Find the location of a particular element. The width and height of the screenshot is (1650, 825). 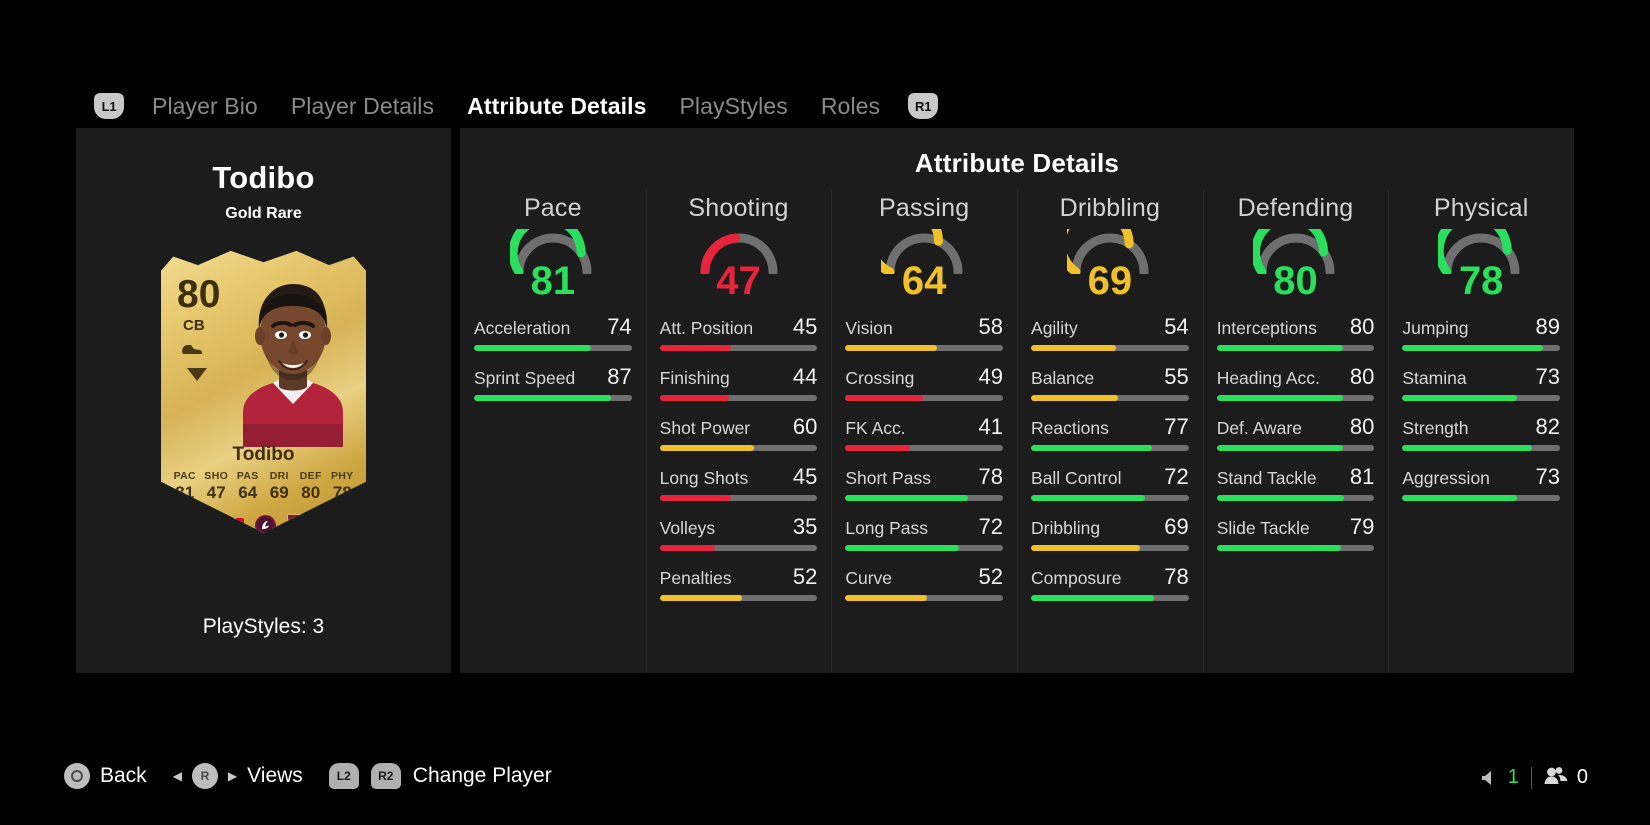

overall-gauge: 47 is located at coordinates (739, 265).